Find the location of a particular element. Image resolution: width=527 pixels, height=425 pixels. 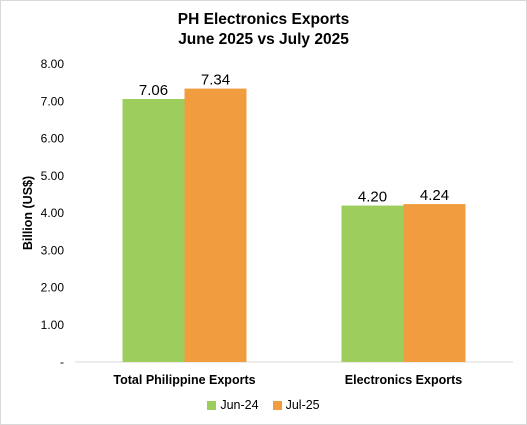

y-tick-label: 7.00 is located at coordinates (53, 101).